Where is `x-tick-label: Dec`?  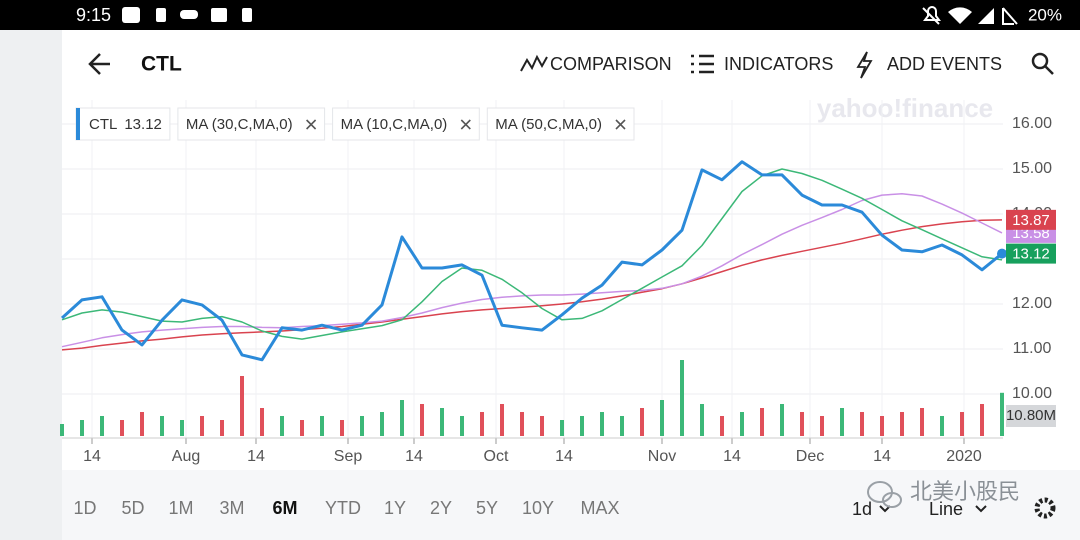
x-tick-label: Dec is located at coordinates (810, 456).